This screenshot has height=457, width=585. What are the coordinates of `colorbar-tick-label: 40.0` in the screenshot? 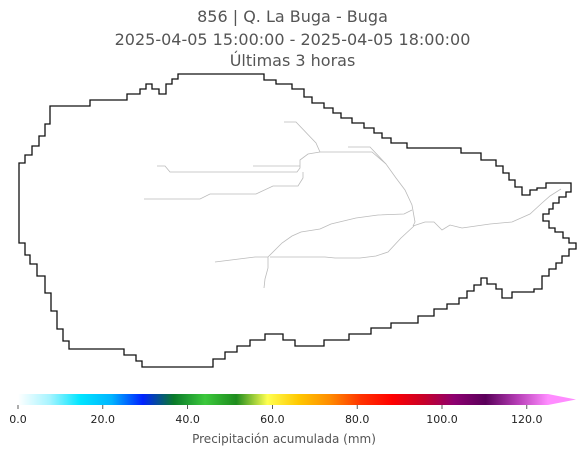 It's located at (187, 419).